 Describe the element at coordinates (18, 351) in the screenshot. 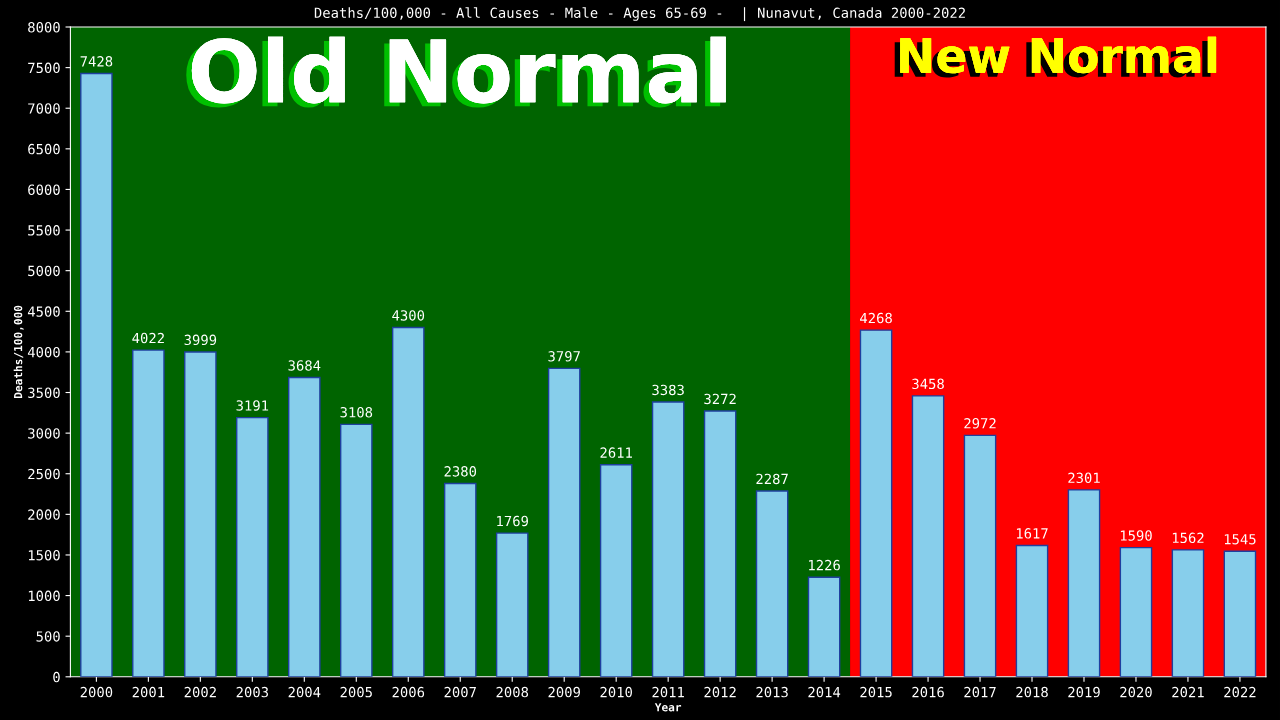

I see `y-axis-title: Deaths/100,000` at that location.